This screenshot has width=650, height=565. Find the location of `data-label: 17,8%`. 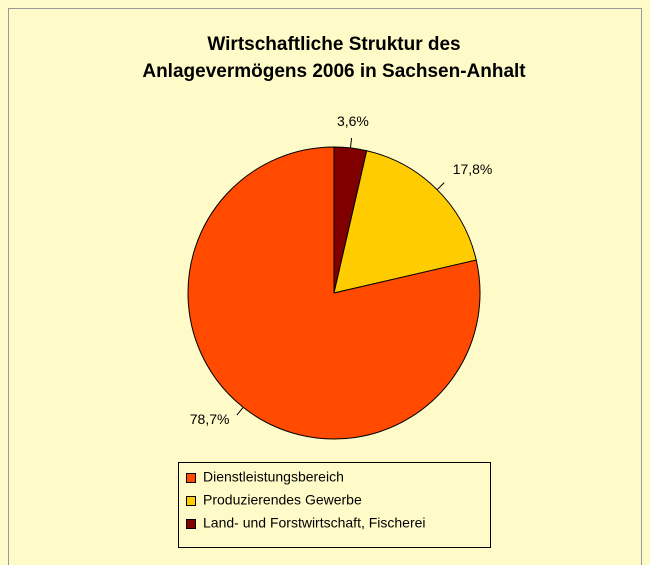

data-label: 17,8% is located at coordinates (473, 169).